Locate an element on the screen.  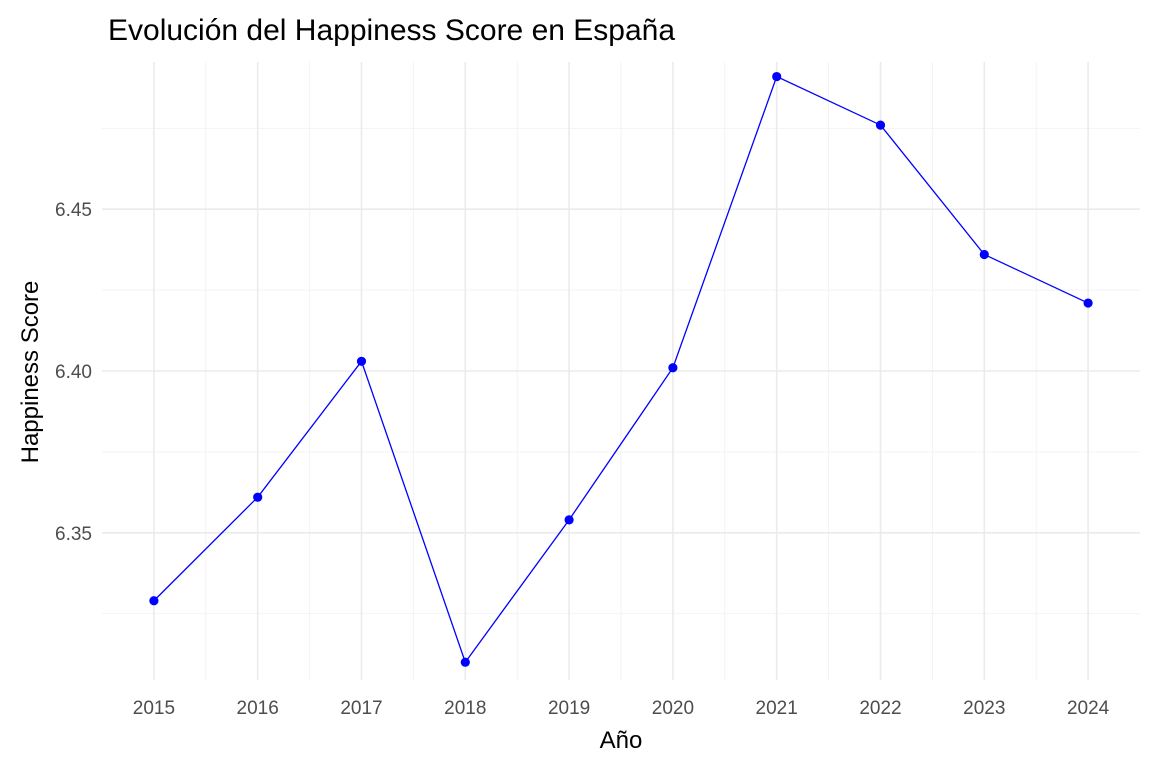
x-tick-label: 2019 is located at coordinates (569, 708).